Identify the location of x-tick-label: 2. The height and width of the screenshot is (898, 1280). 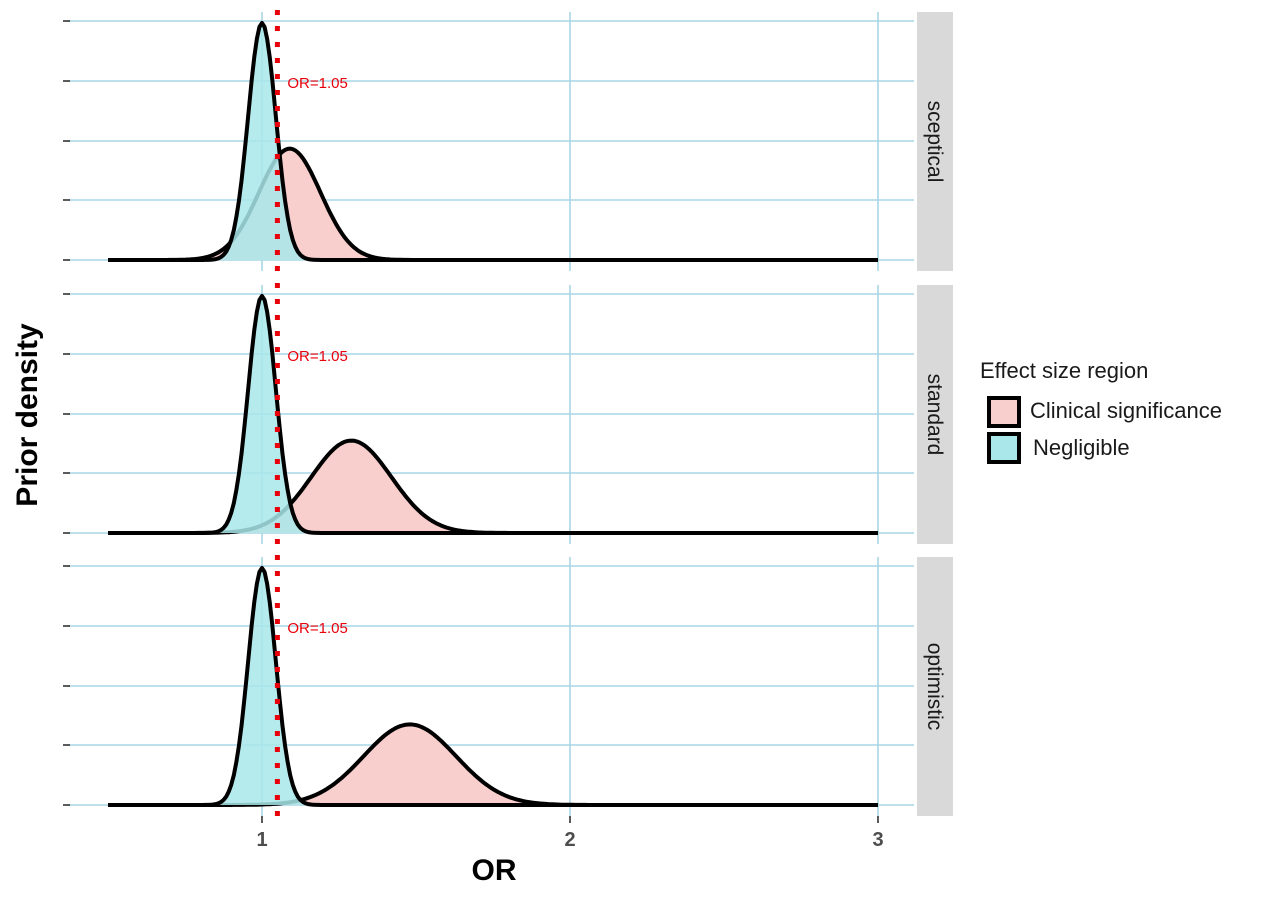
(569, 840).